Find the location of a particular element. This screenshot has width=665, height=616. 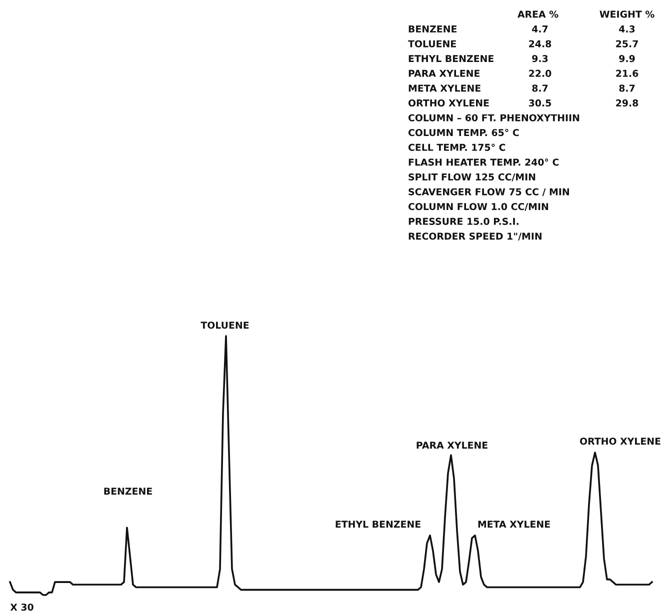

text: 4.7 is located at coordinates (540, 29).